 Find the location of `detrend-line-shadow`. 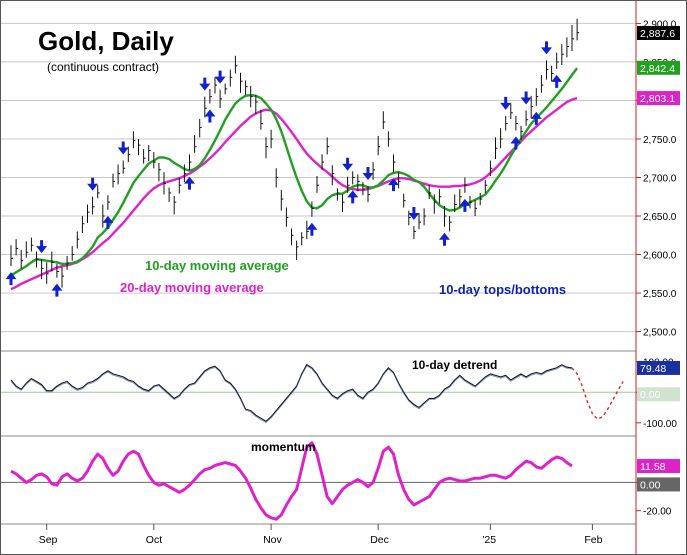

detrend-line-shadow is located at coordinates (291, 394).